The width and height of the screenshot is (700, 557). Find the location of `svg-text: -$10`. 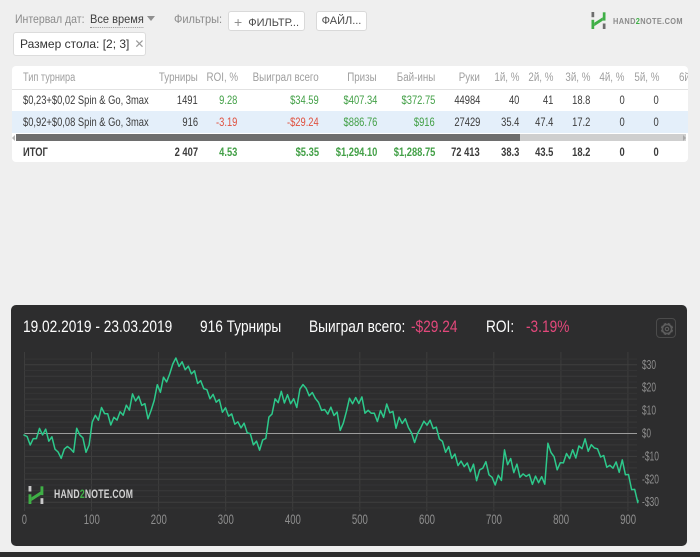

svg-text: -$10 is located at coordinates (650, 456).